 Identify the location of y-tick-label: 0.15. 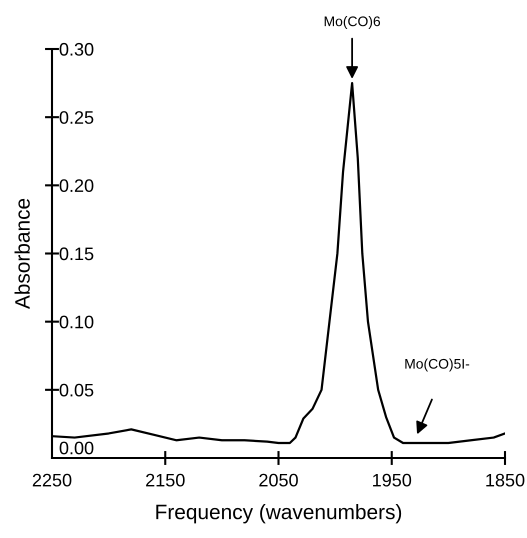
(77, 253).